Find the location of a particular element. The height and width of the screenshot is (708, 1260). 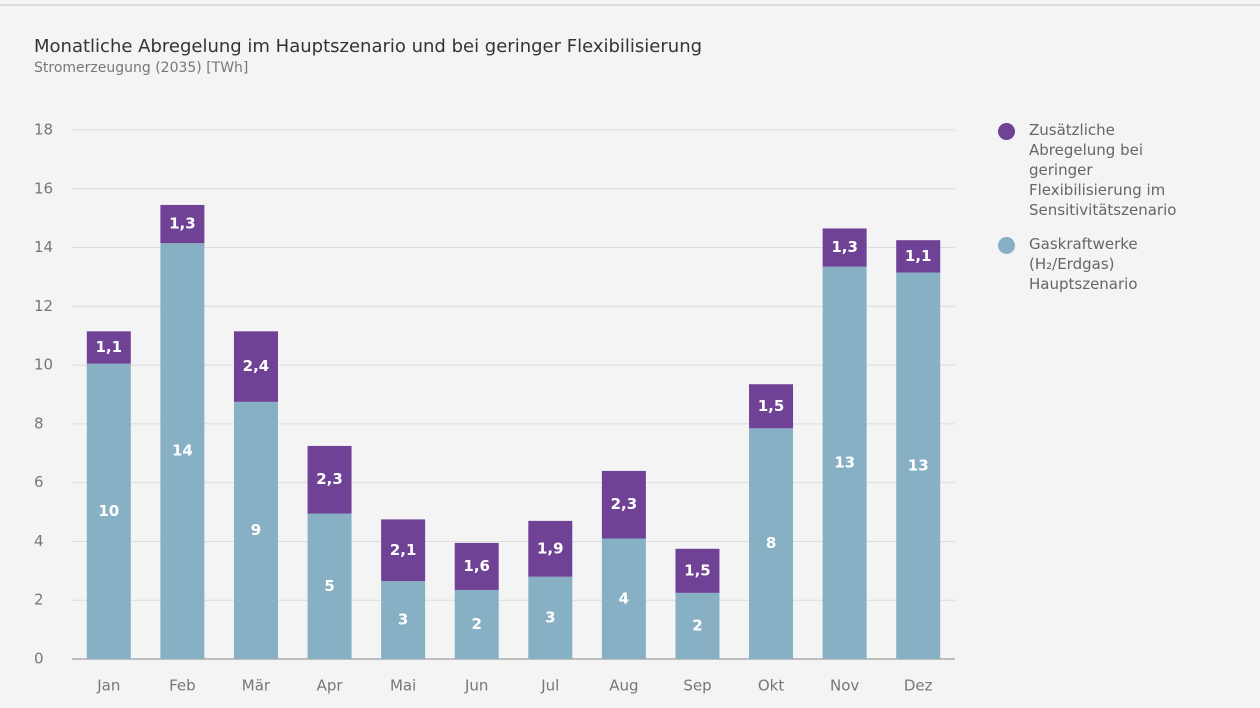

legend-item: Gaskraftwerke (H₂/Erdgas) Hauptszenario is located at coordinates (1103, 264).